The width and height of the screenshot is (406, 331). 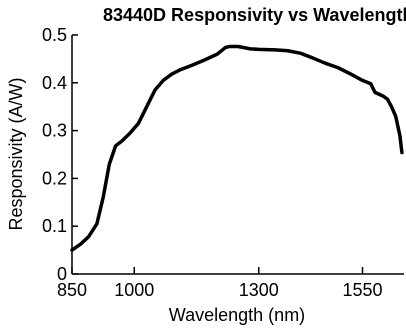 What do you see at coordinates (16, 153) in the screenshot?
I see `y-axis-label: Responsivity (A/W)` at bounding box center [16, 153].